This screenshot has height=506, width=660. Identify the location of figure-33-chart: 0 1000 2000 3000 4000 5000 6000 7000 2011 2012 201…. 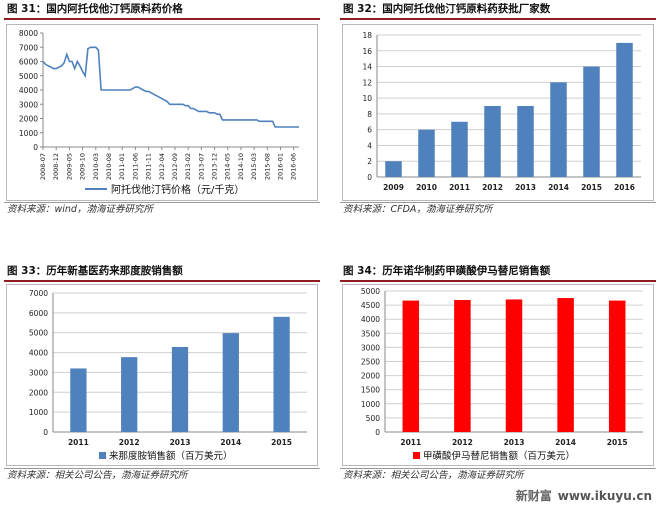
(168, 375).